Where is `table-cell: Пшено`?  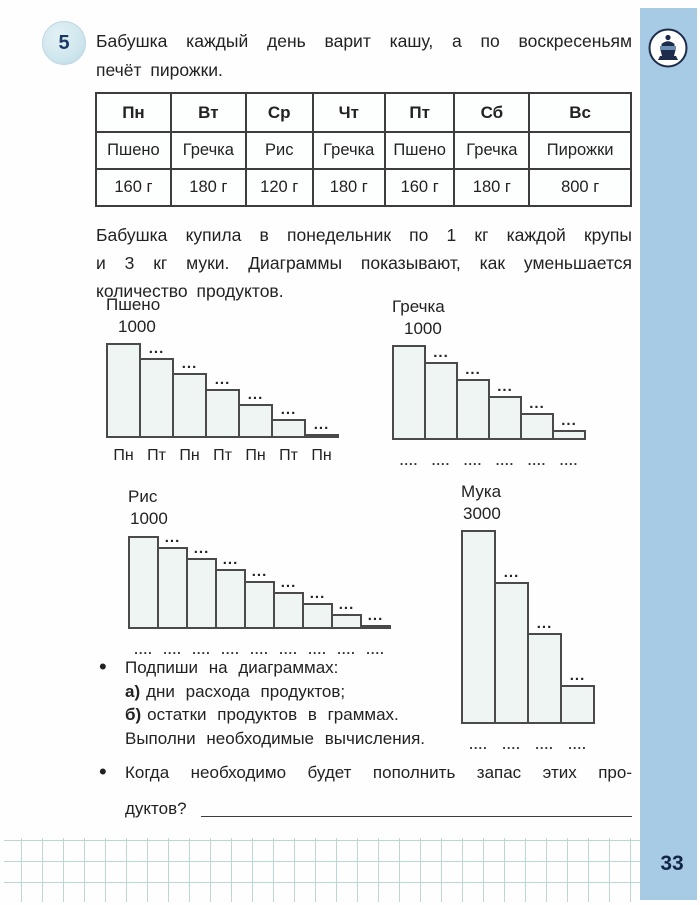 table-cell: Пшено is located at coordinates (419, 150).